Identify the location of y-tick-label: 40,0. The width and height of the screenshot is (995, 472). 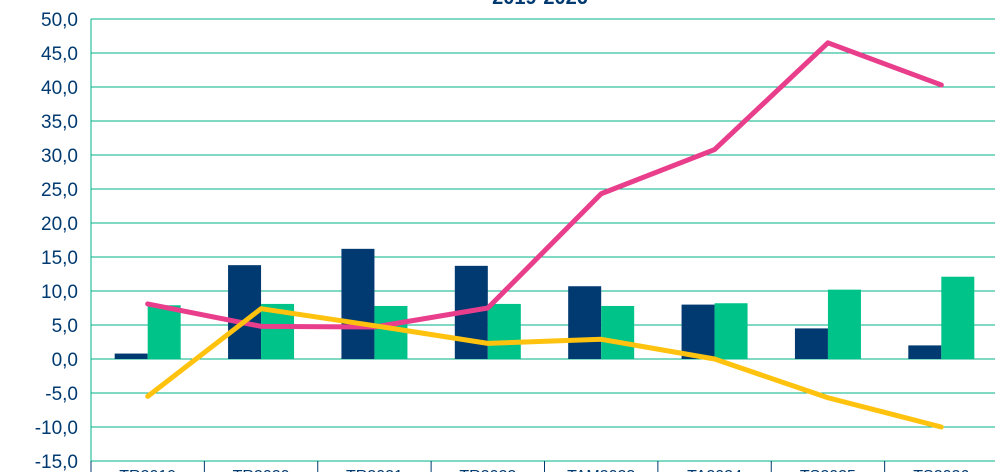
(59, 88).